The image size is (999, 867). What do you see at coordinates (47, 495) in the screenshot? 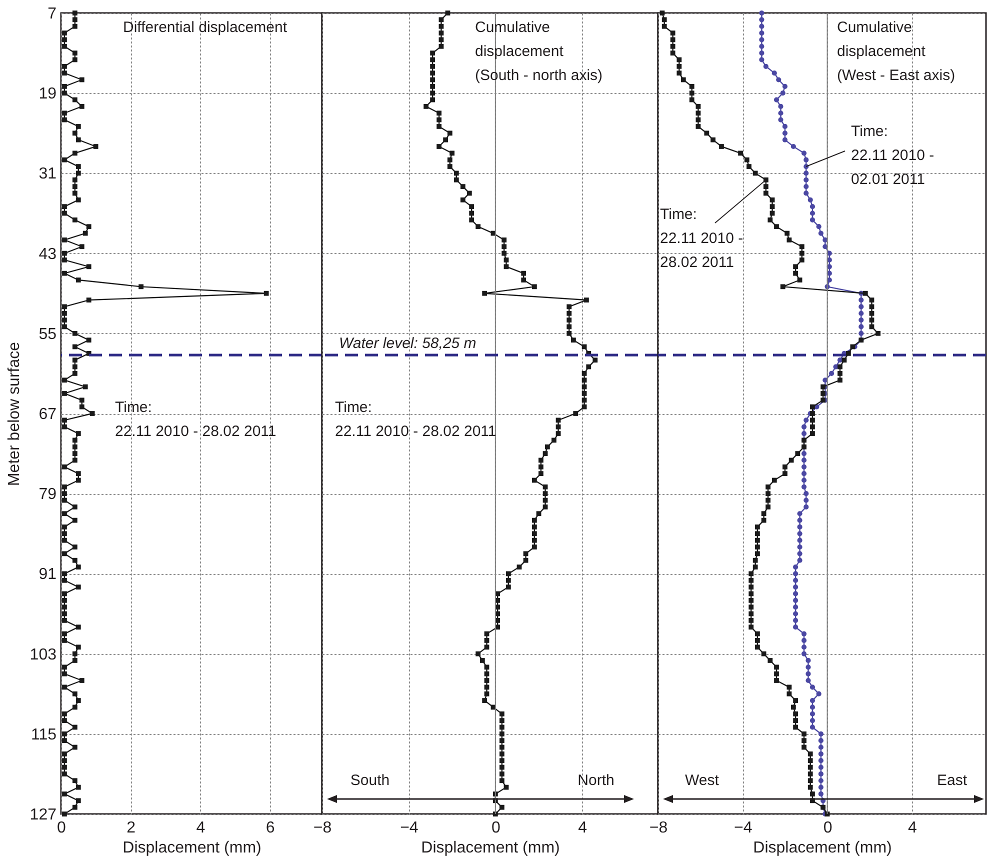
I see `y-tick-label: 79` at bounding box center [47, 495].